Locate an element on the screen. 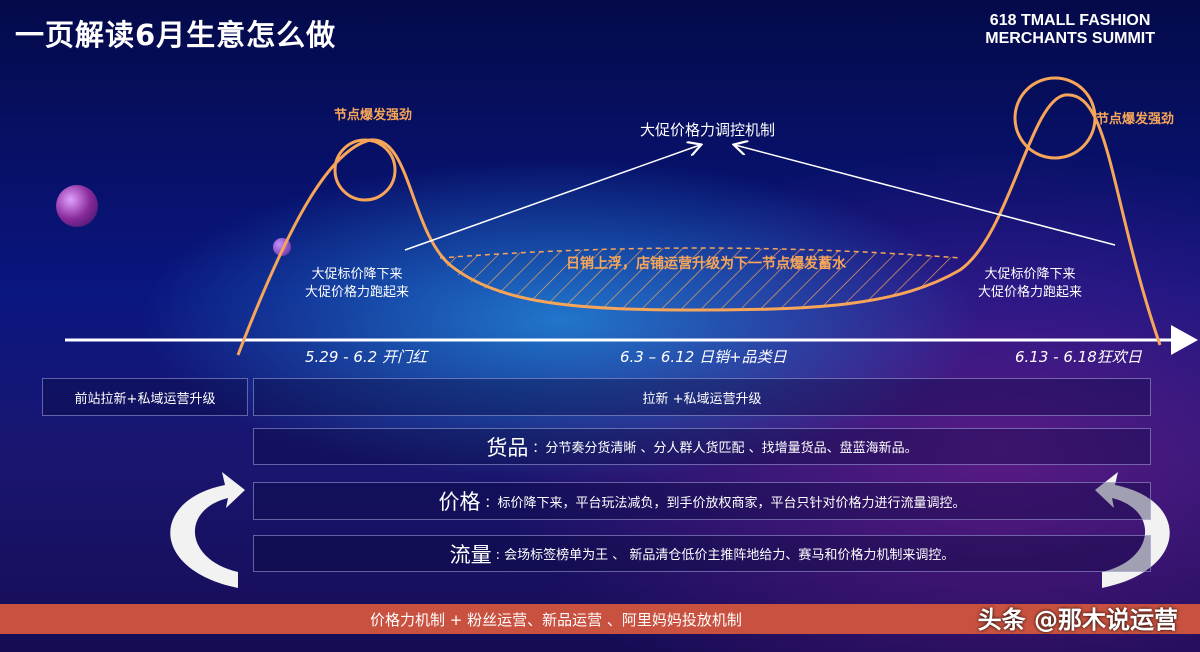  peak-left-label: 节点爆发强劲 is located at coordinates (373, 115).